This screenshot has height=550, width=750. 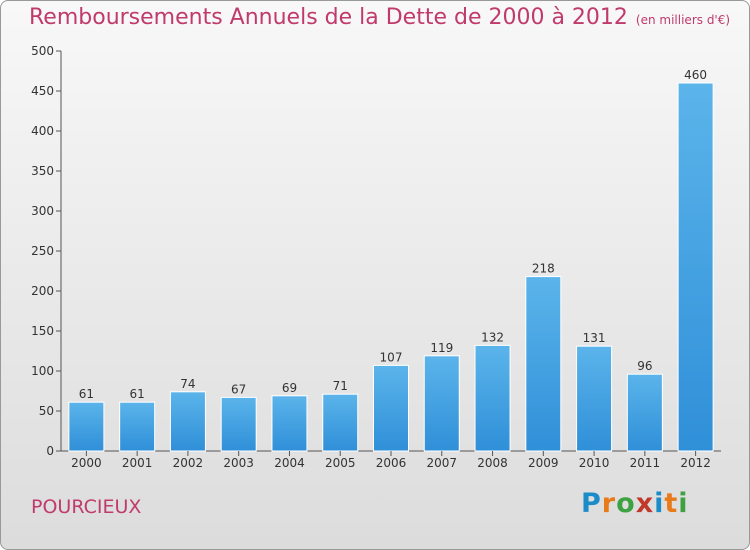 I want to click on proxiti-logo: Proxiti, so click(x=635, y=503).